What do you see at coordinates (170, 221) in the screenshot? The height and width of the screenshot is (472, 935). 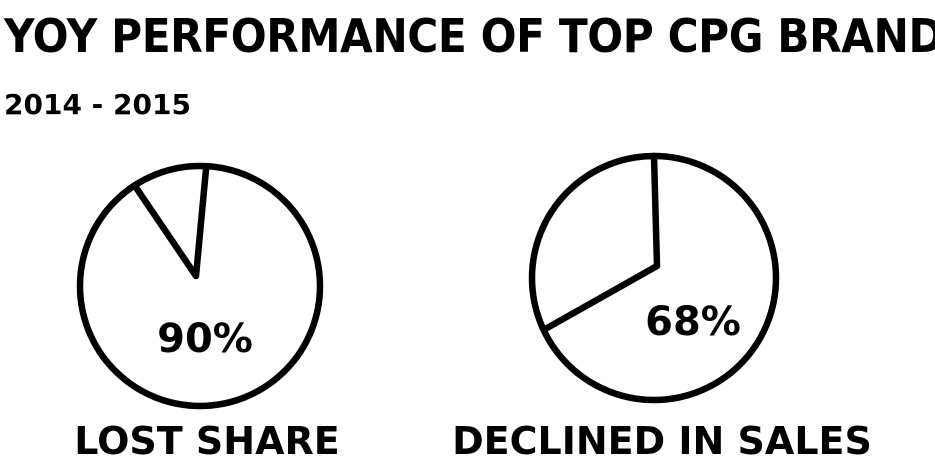 I see `pie-slice-divider-lost-share` at bounding box center [170, 221].